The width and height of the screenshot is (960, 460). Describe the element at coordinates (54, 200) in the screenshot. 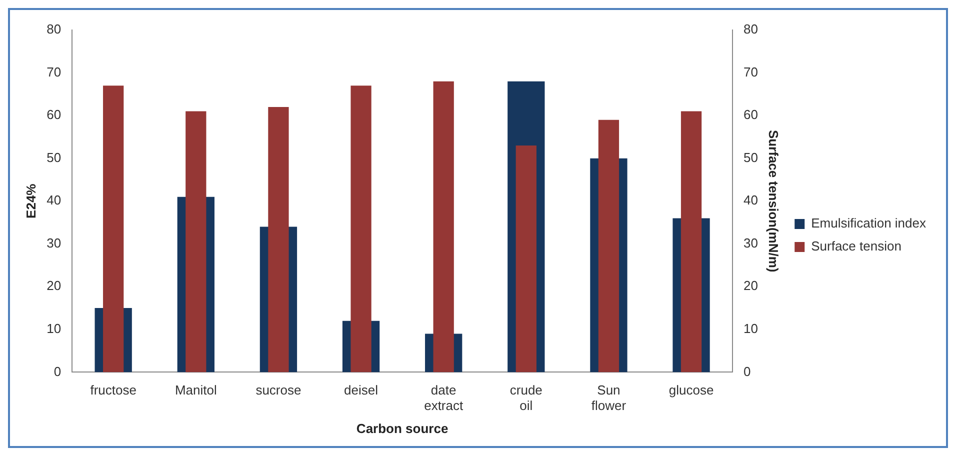

I see `y-tick-label: 40` at that location.